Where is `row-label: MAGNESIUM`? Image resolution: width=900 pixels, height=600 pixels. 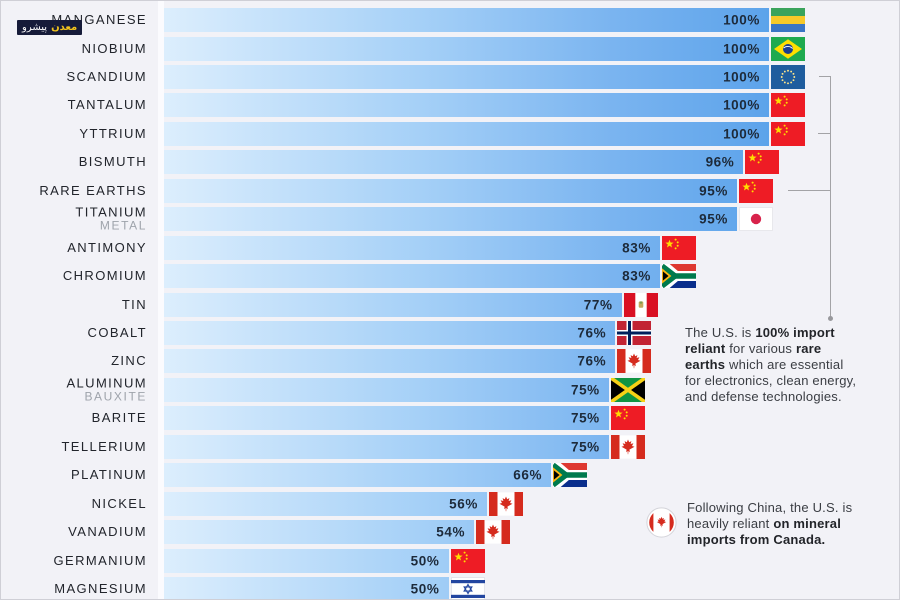 row-label: MAGNESIUM is located at coordinates (74, 589).